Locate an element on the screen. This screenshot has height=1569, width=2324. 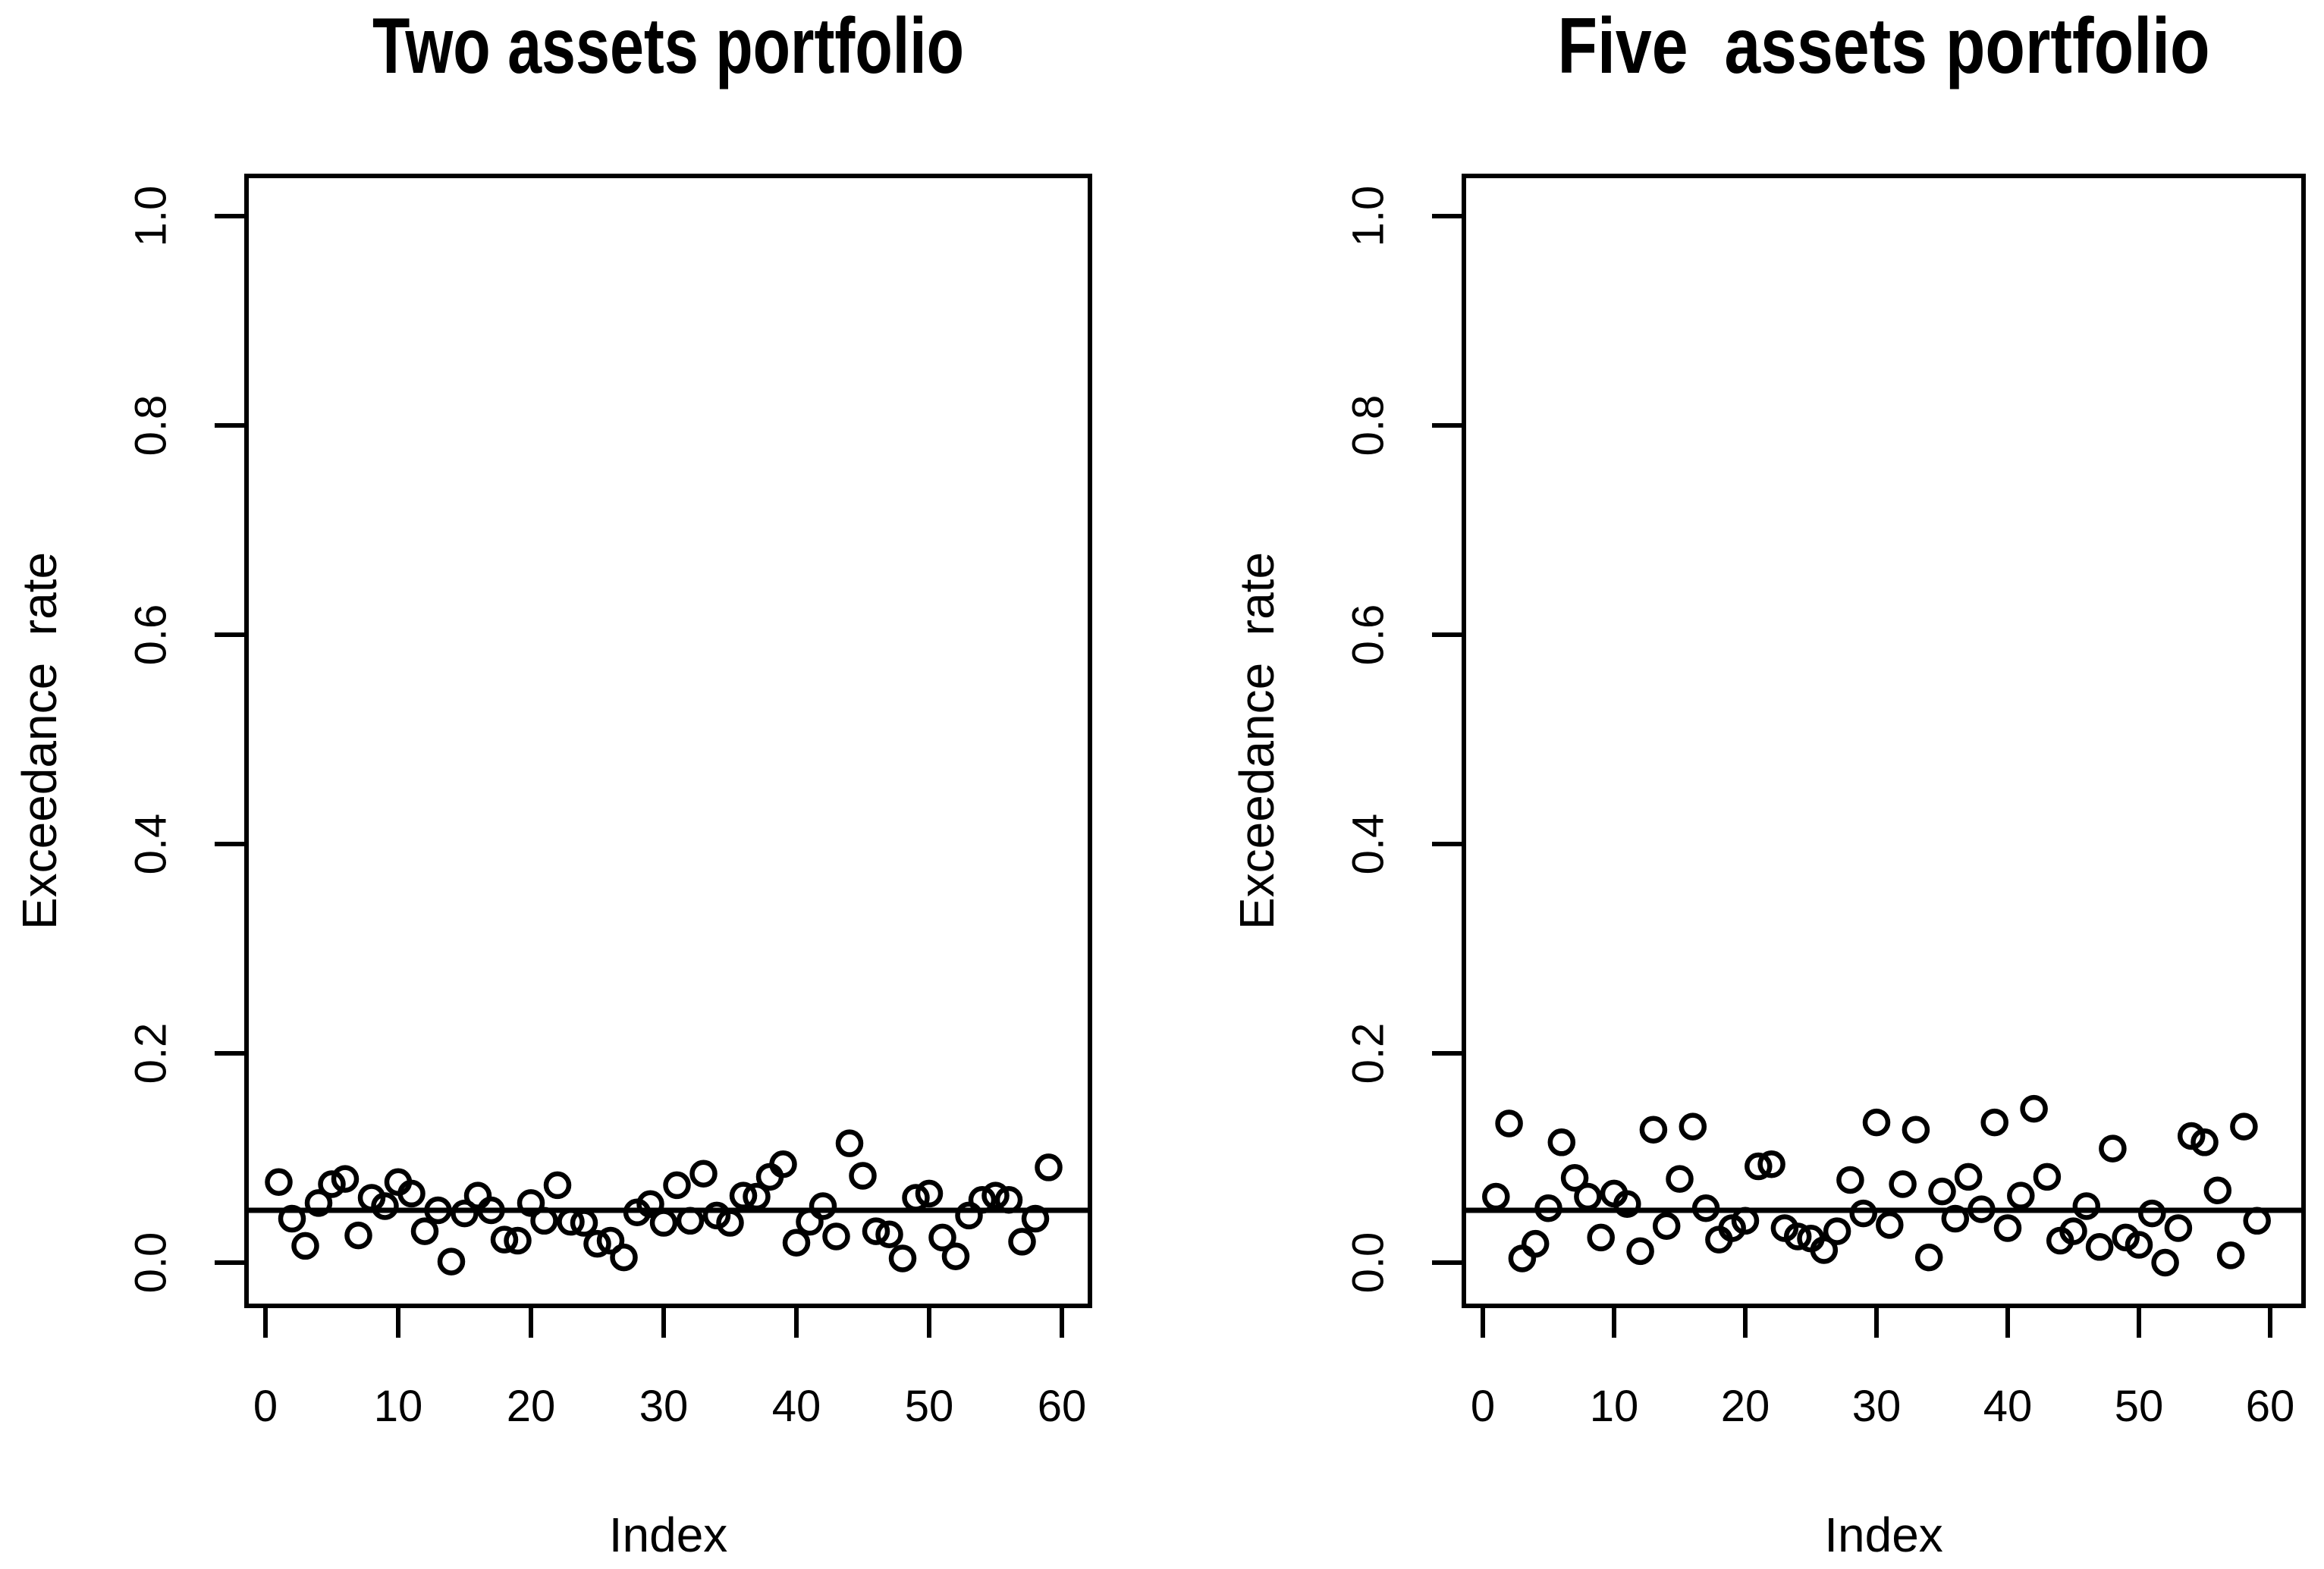
y-tick-label: 0.8 is located at coordinates (1368, 426).